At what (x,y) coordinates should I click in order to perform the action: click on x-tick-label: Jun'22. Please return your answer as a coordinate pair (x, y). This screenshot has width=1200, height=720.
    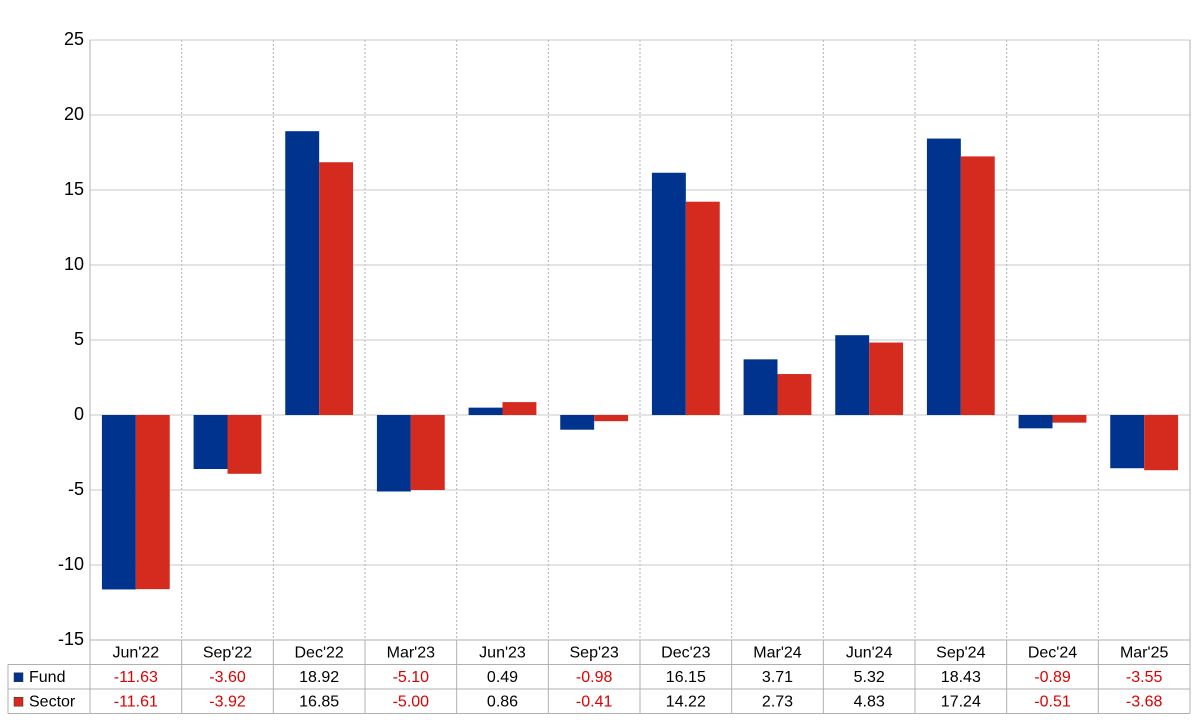
    Looking at the image, I should click on (136, 652).